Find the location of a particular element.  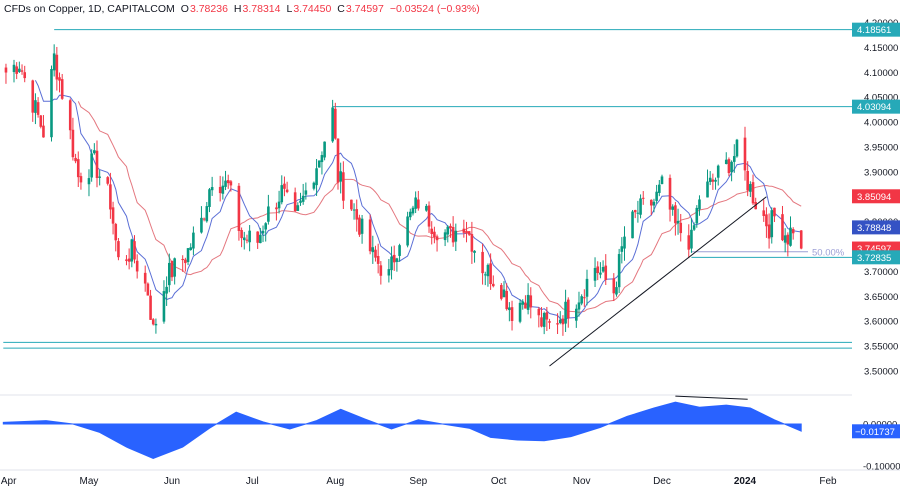

trendline is located at coordinates (658, 281).